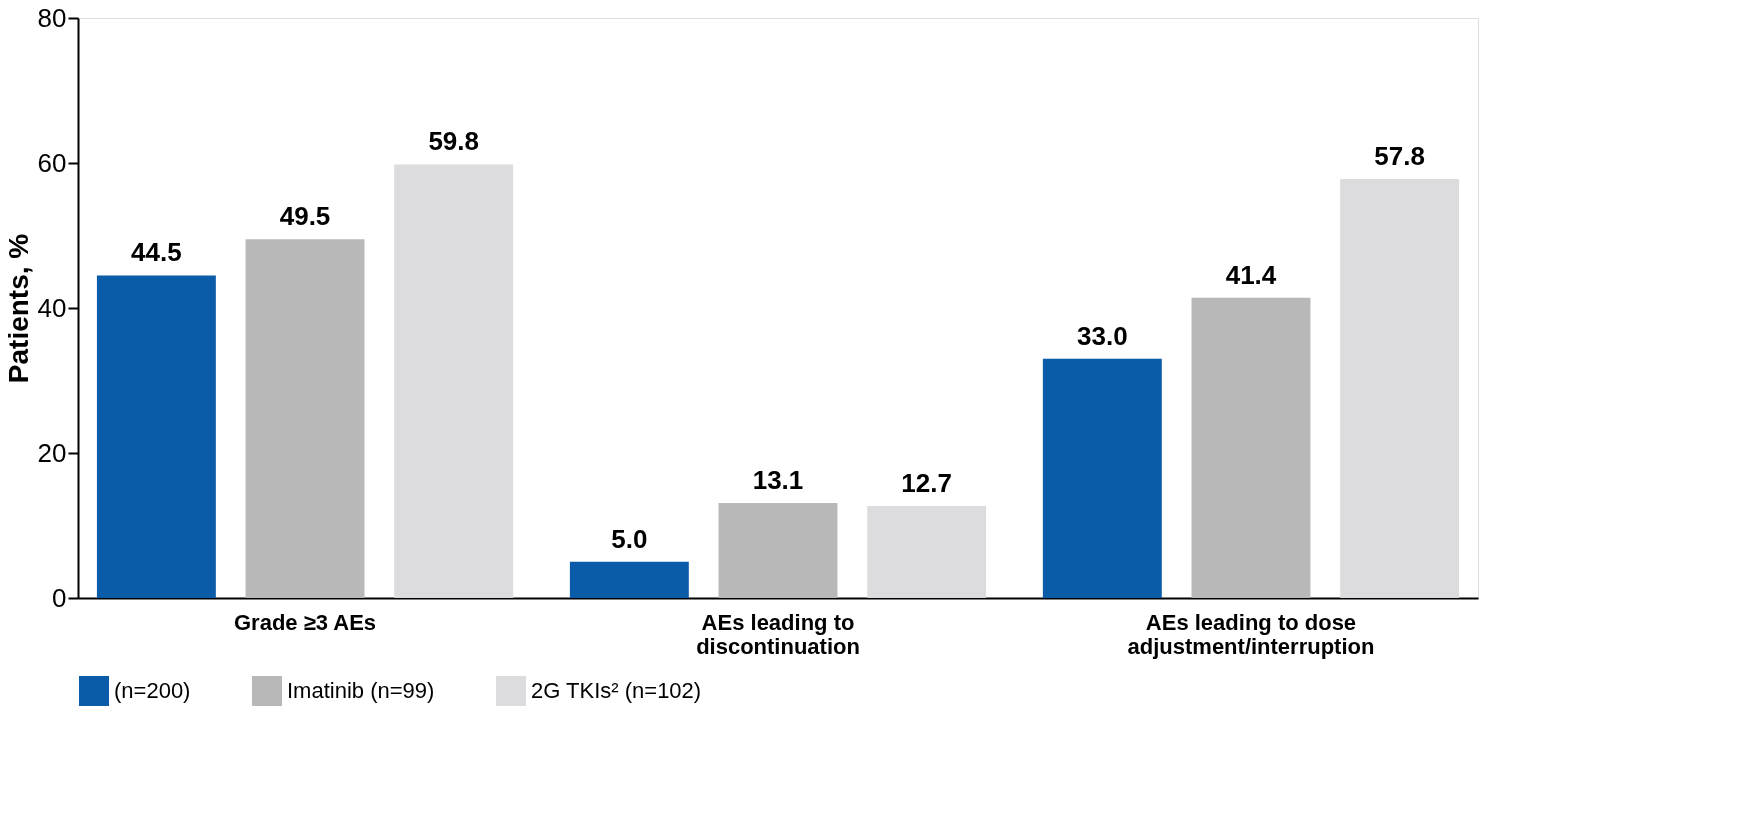 The height and width of the screenshot is (830, 1737). I want to click on y-tick-label: 40, so click(52, 307).